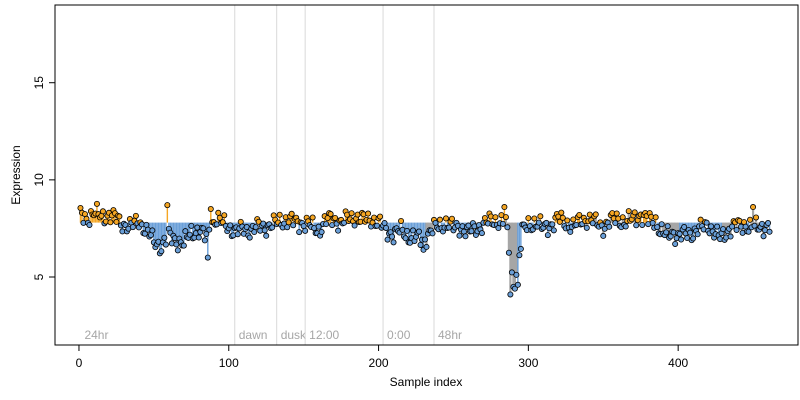 The image size is (800, 400). What do you see at coordinates (39, 180) in the screenshot?
I see `y-tick-label: 10` at bounding box center [39, 180].